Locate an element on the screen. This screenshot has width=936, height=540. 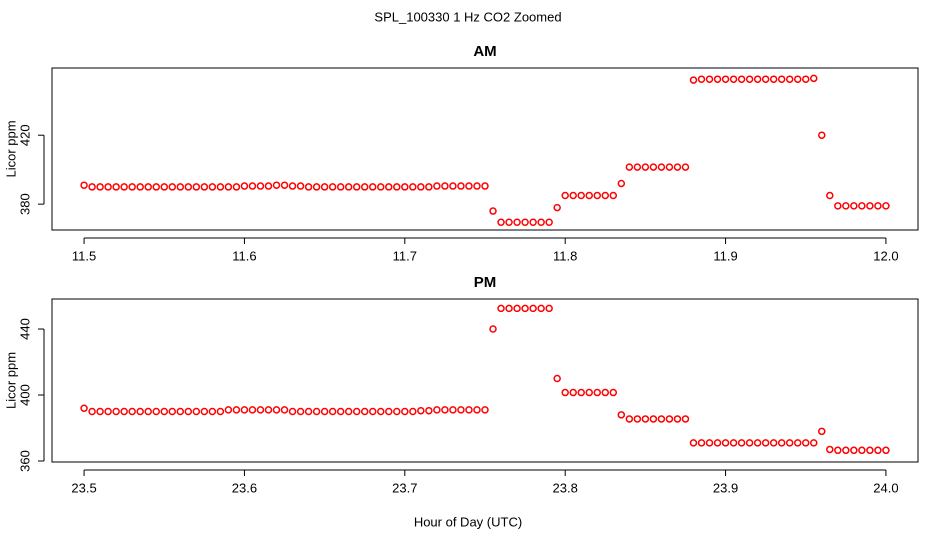
x-tick-label: 11.9 is located at coordinates (725, 255).